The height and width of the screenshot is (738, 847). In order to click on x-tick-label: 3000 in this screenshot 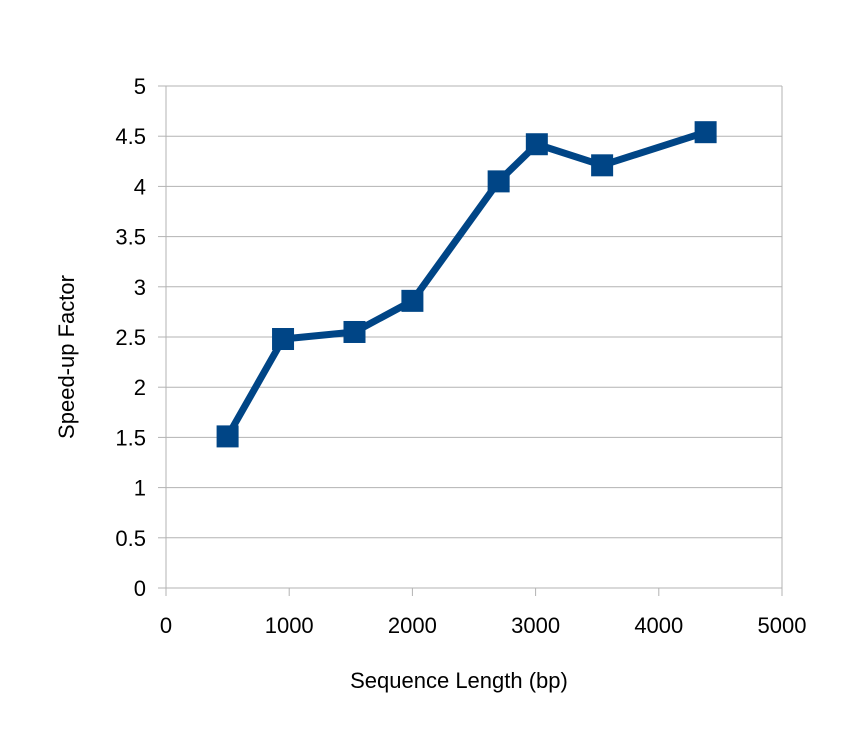, I will do `click(535, 625)`.